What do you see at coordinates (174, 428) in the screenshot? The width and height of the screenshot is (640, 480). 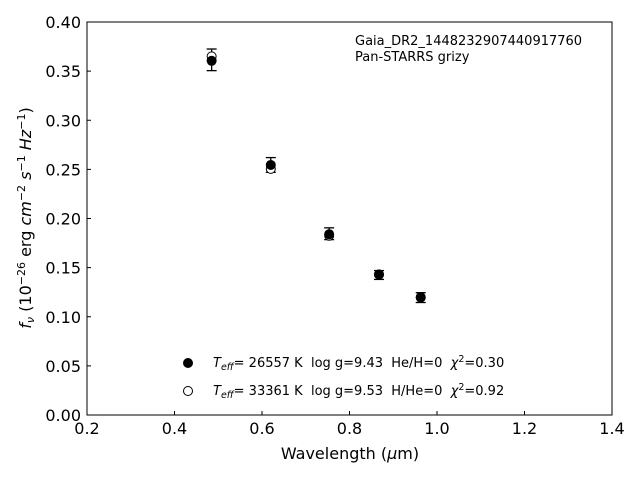 I see `x-tick-label: 0.4` at bounding box center [174, 428].